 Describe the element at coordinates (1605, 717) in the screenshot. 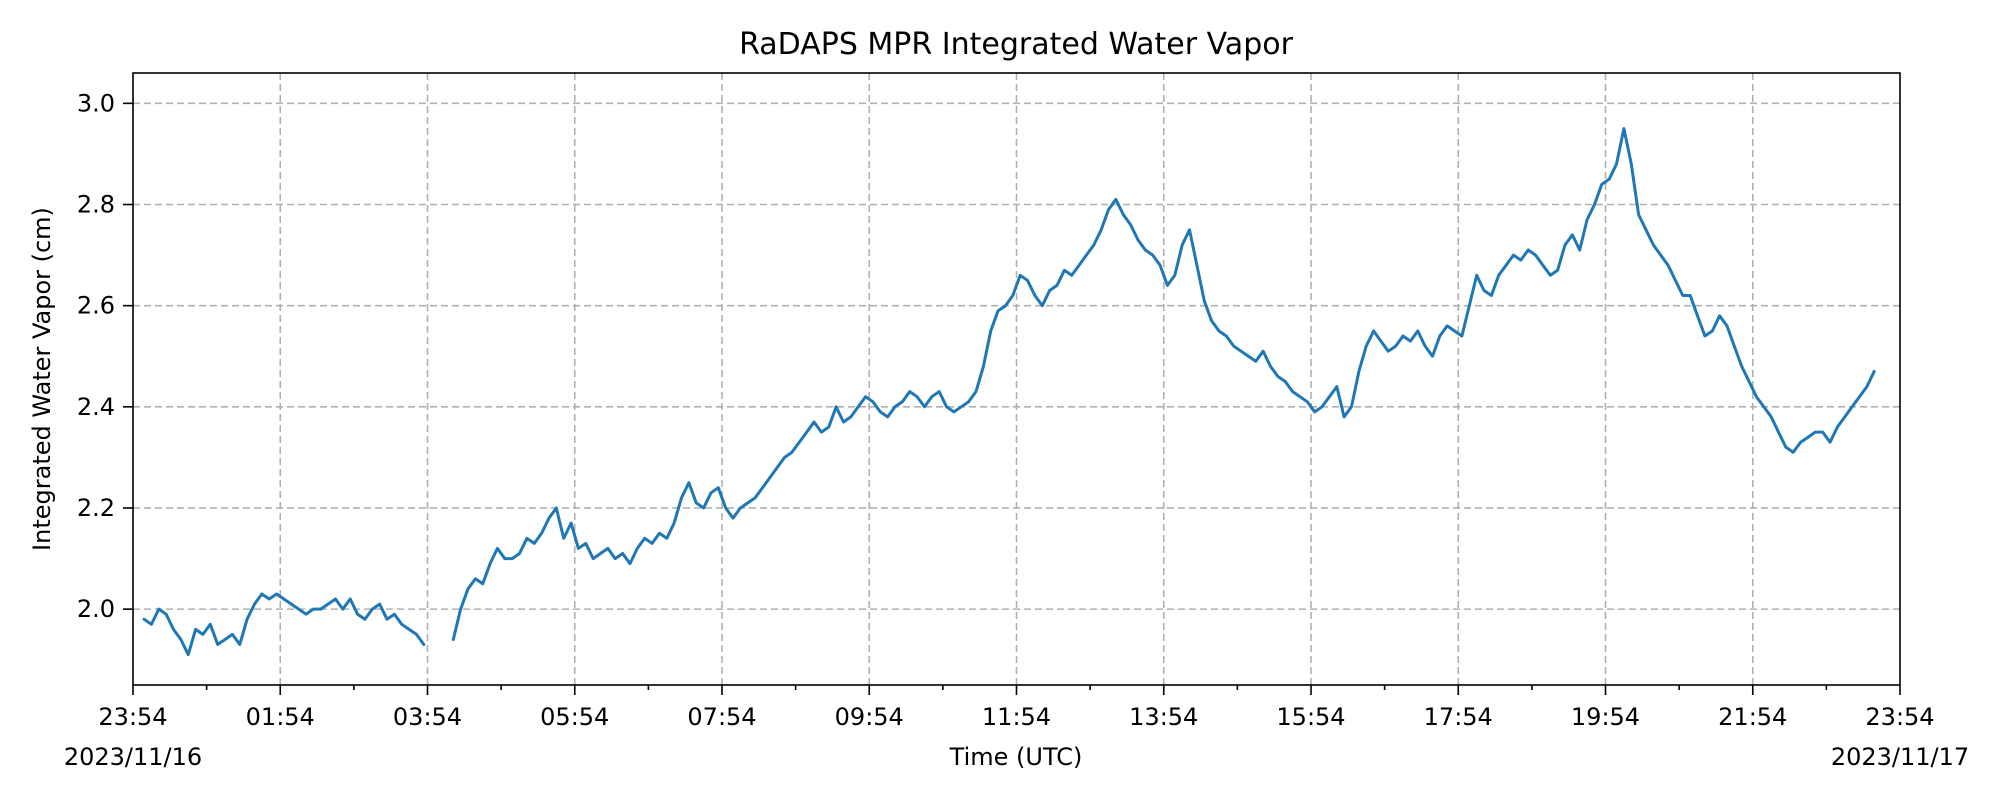

I see `x-tick-label: 19:54` at that location.